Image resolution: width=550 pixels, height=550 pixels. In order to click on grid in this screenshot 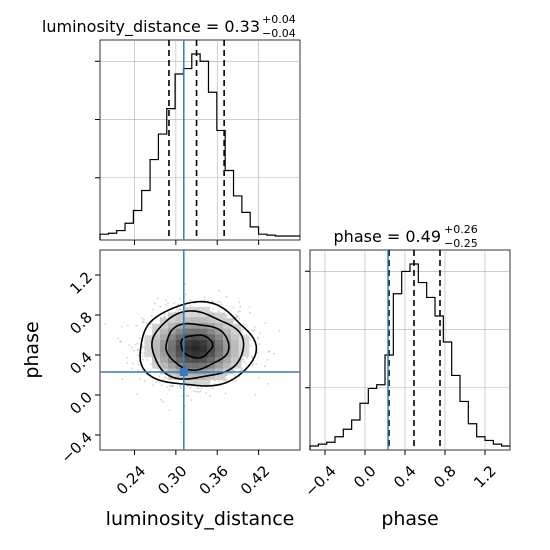, I will do `click(200, 140)`.